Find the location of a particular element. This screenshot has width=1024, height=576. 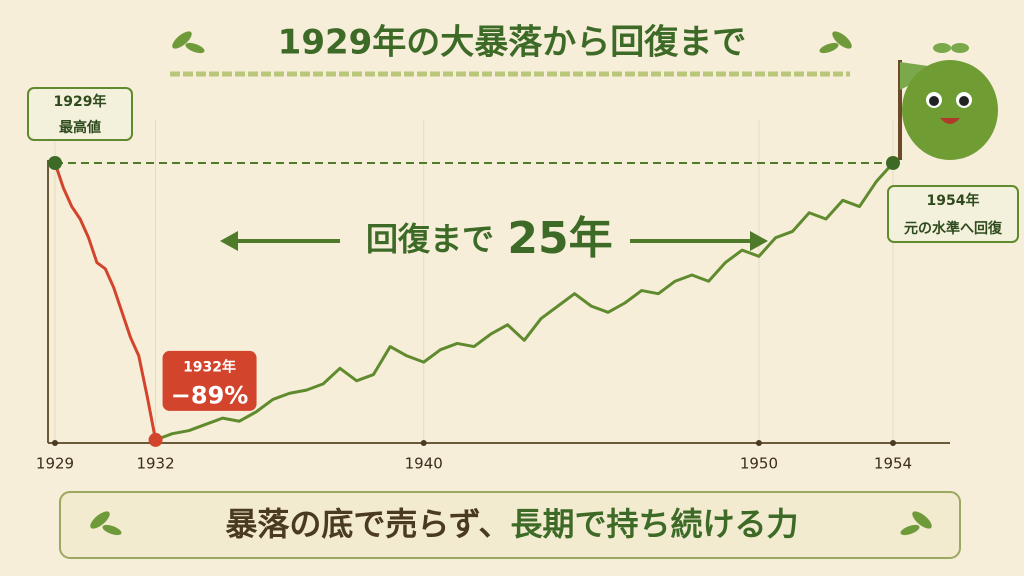

trough-point is located at coordinates (155, 439).